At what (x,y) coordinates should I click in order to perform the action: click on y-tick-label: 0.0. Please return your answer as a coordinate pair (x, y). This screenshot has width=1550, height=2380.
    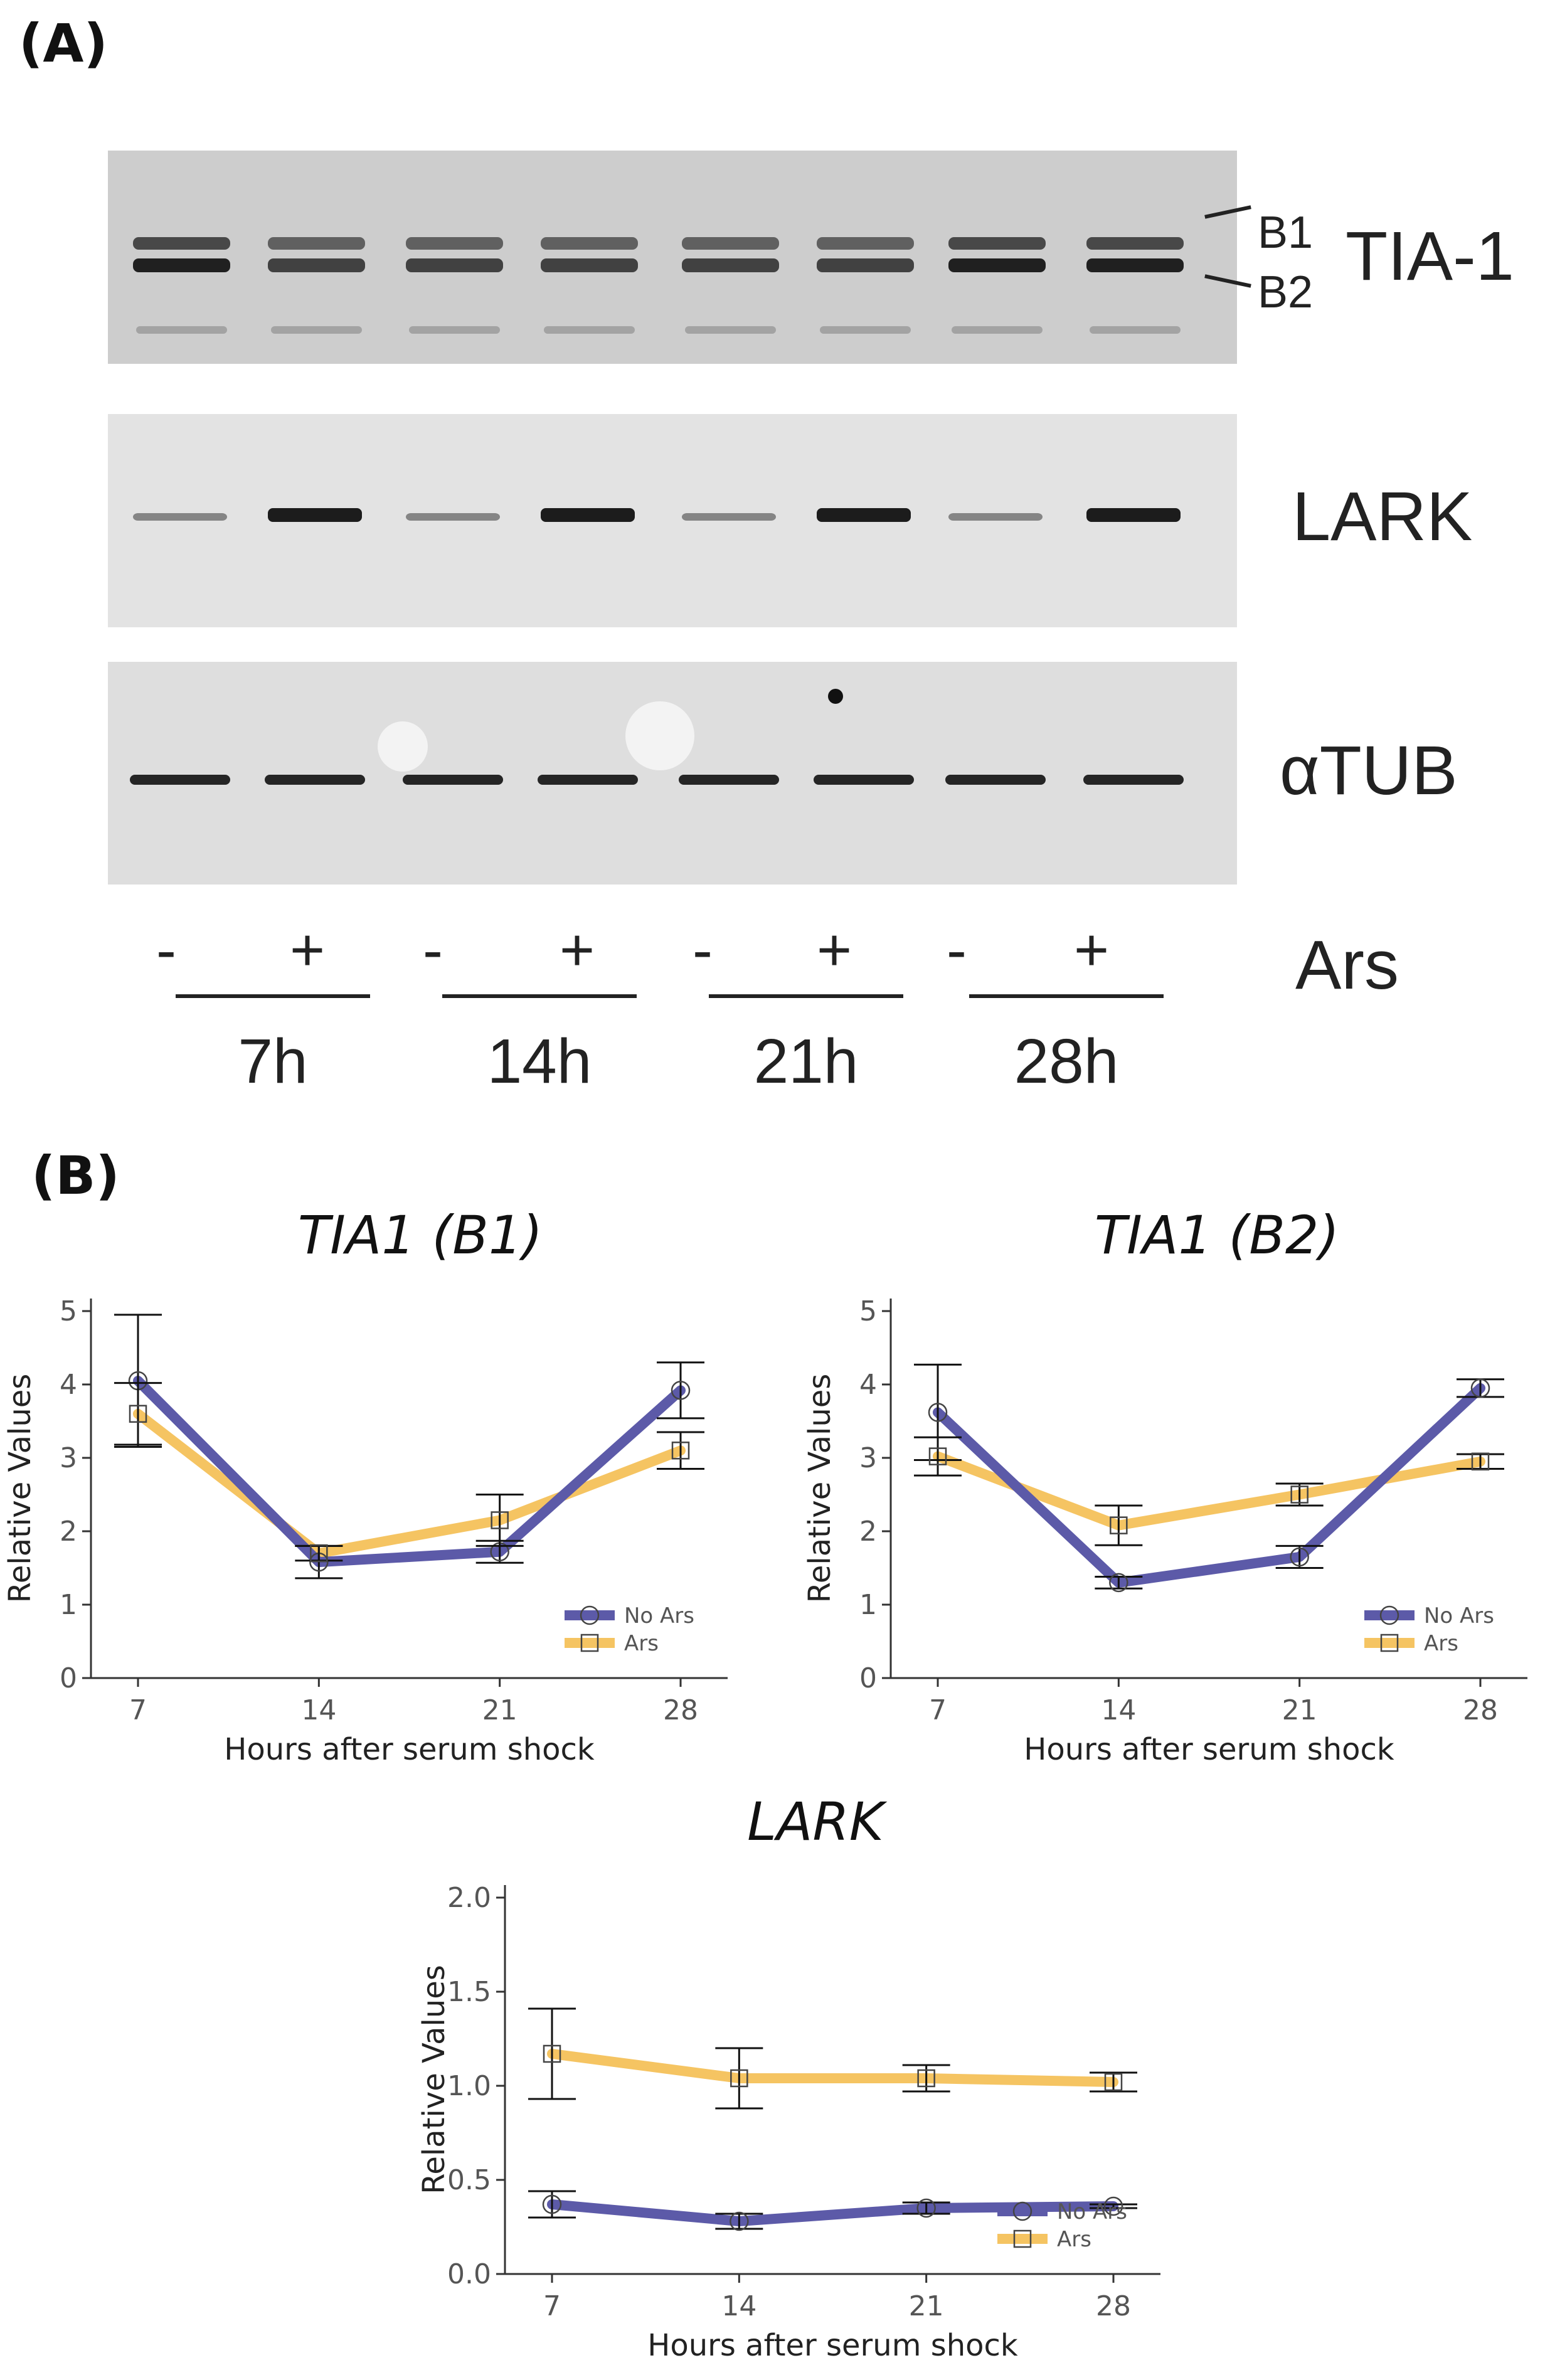
    Looking at the image, I should click on (469, 2274).